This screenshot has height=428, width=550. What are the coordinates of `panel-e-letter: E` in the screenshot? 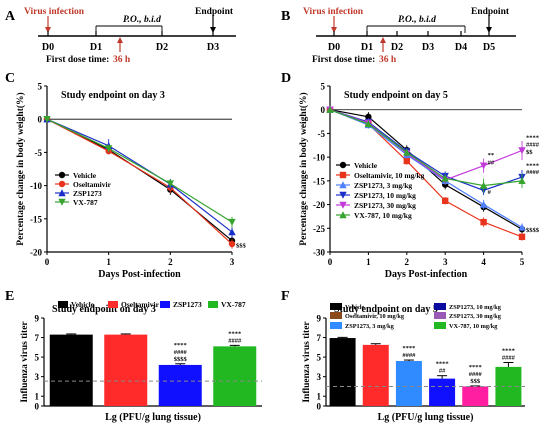 It's located at (9, 296).